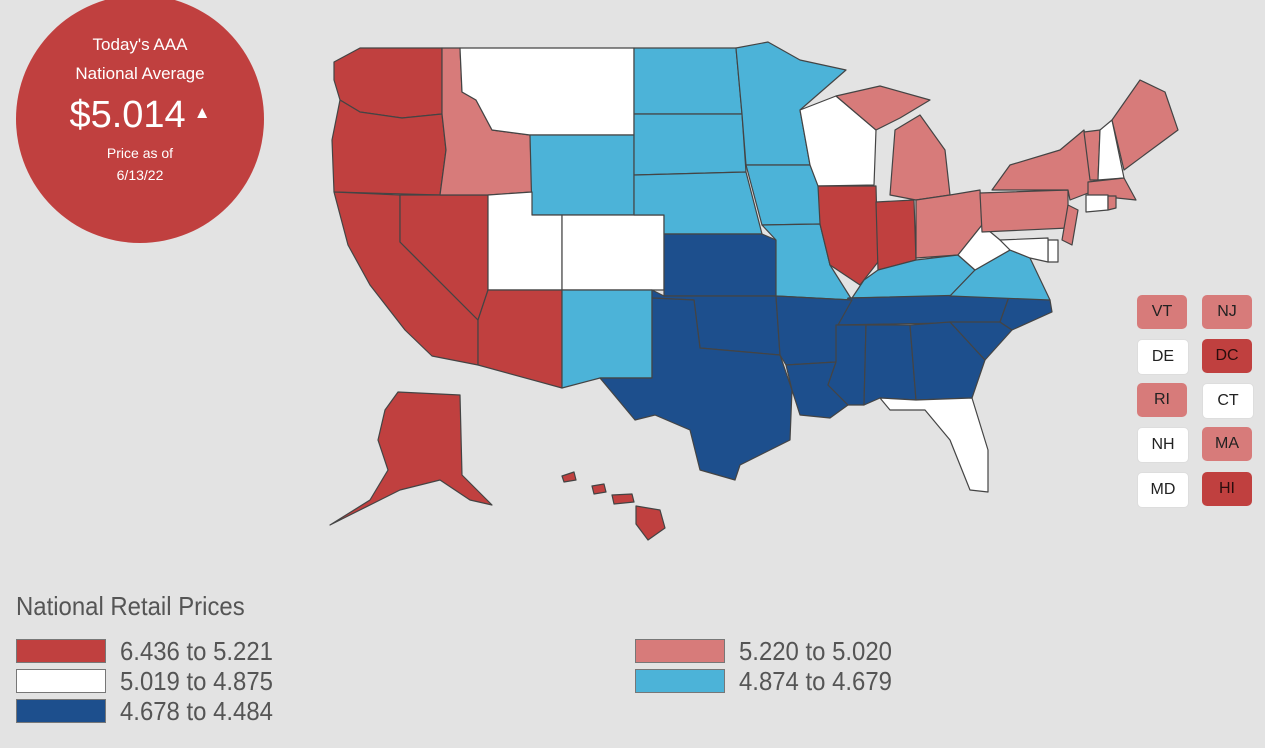 Image resolution: width=1265 pixels, height=748 pixels. I want to click on state-me, so click(1145, 125).